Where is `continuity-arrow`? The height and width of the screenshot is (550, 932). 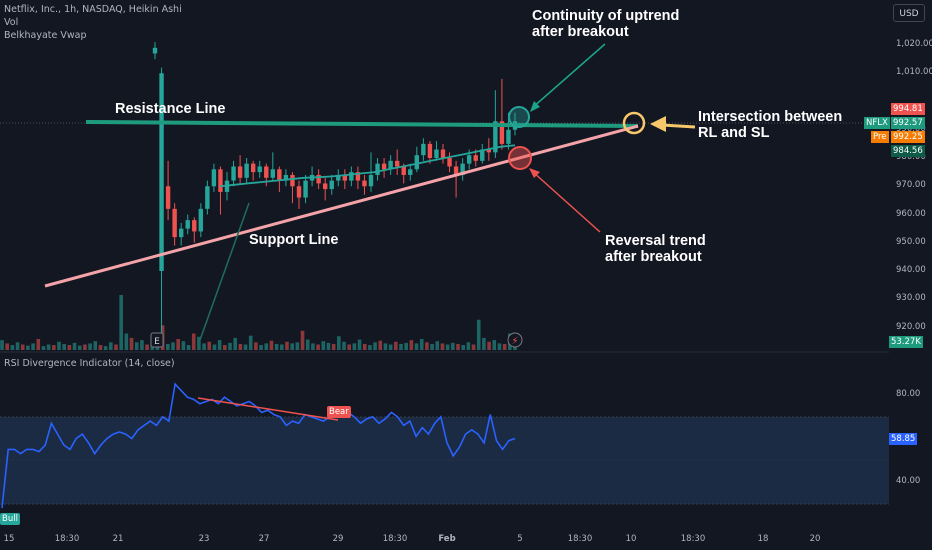 continuity-arrow is located at coordinates (568, 76).